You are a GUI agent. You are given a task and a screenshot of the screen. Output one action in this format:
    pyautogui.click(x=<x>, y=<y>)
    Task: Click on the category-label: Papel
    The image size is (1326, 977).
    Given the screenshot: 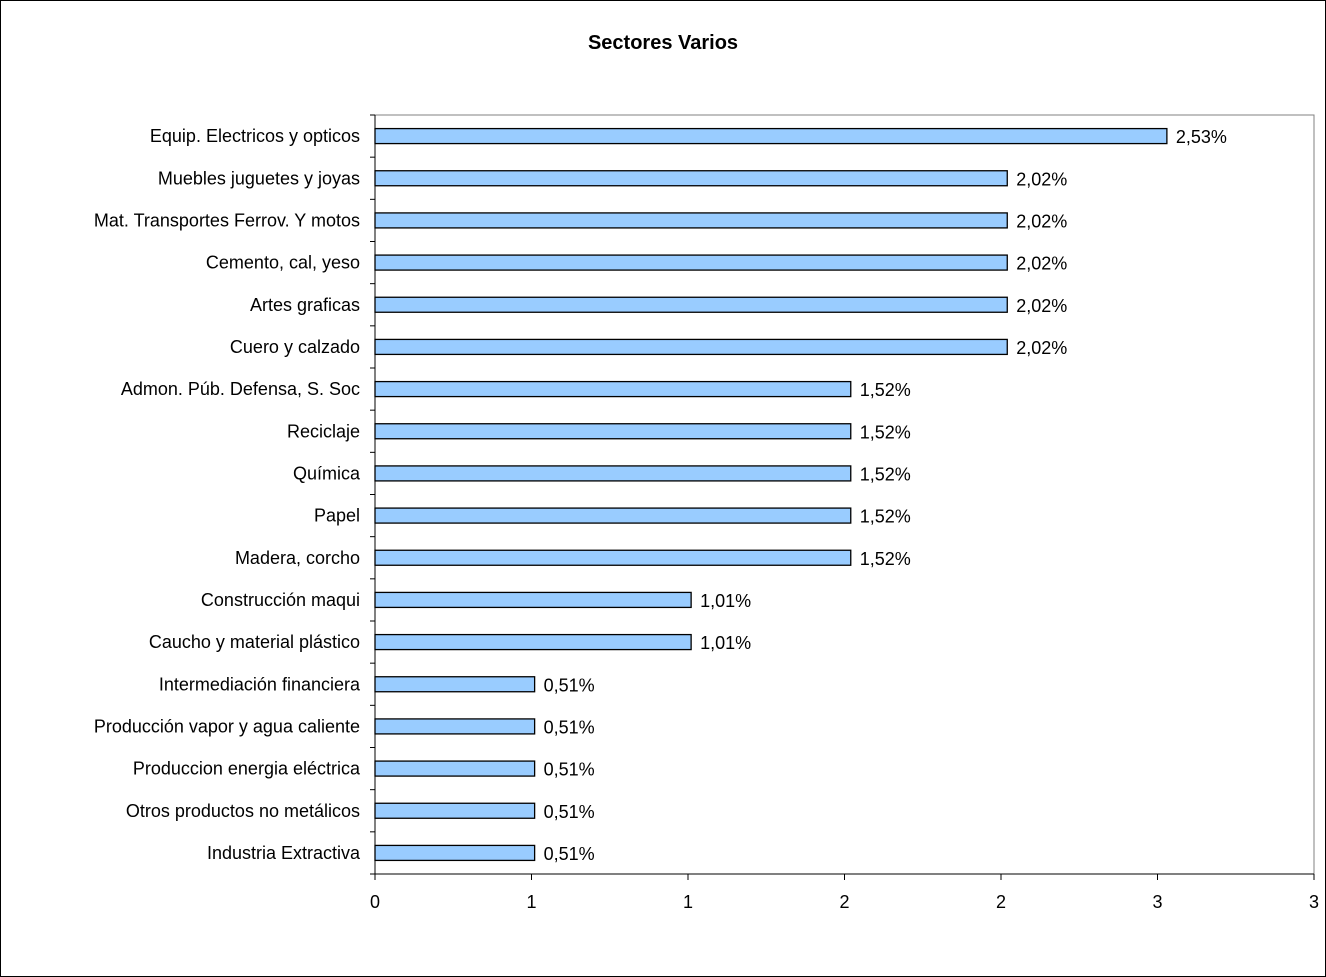 What is the action you would take?
    pyautogui.click(x=337, y=516)
    